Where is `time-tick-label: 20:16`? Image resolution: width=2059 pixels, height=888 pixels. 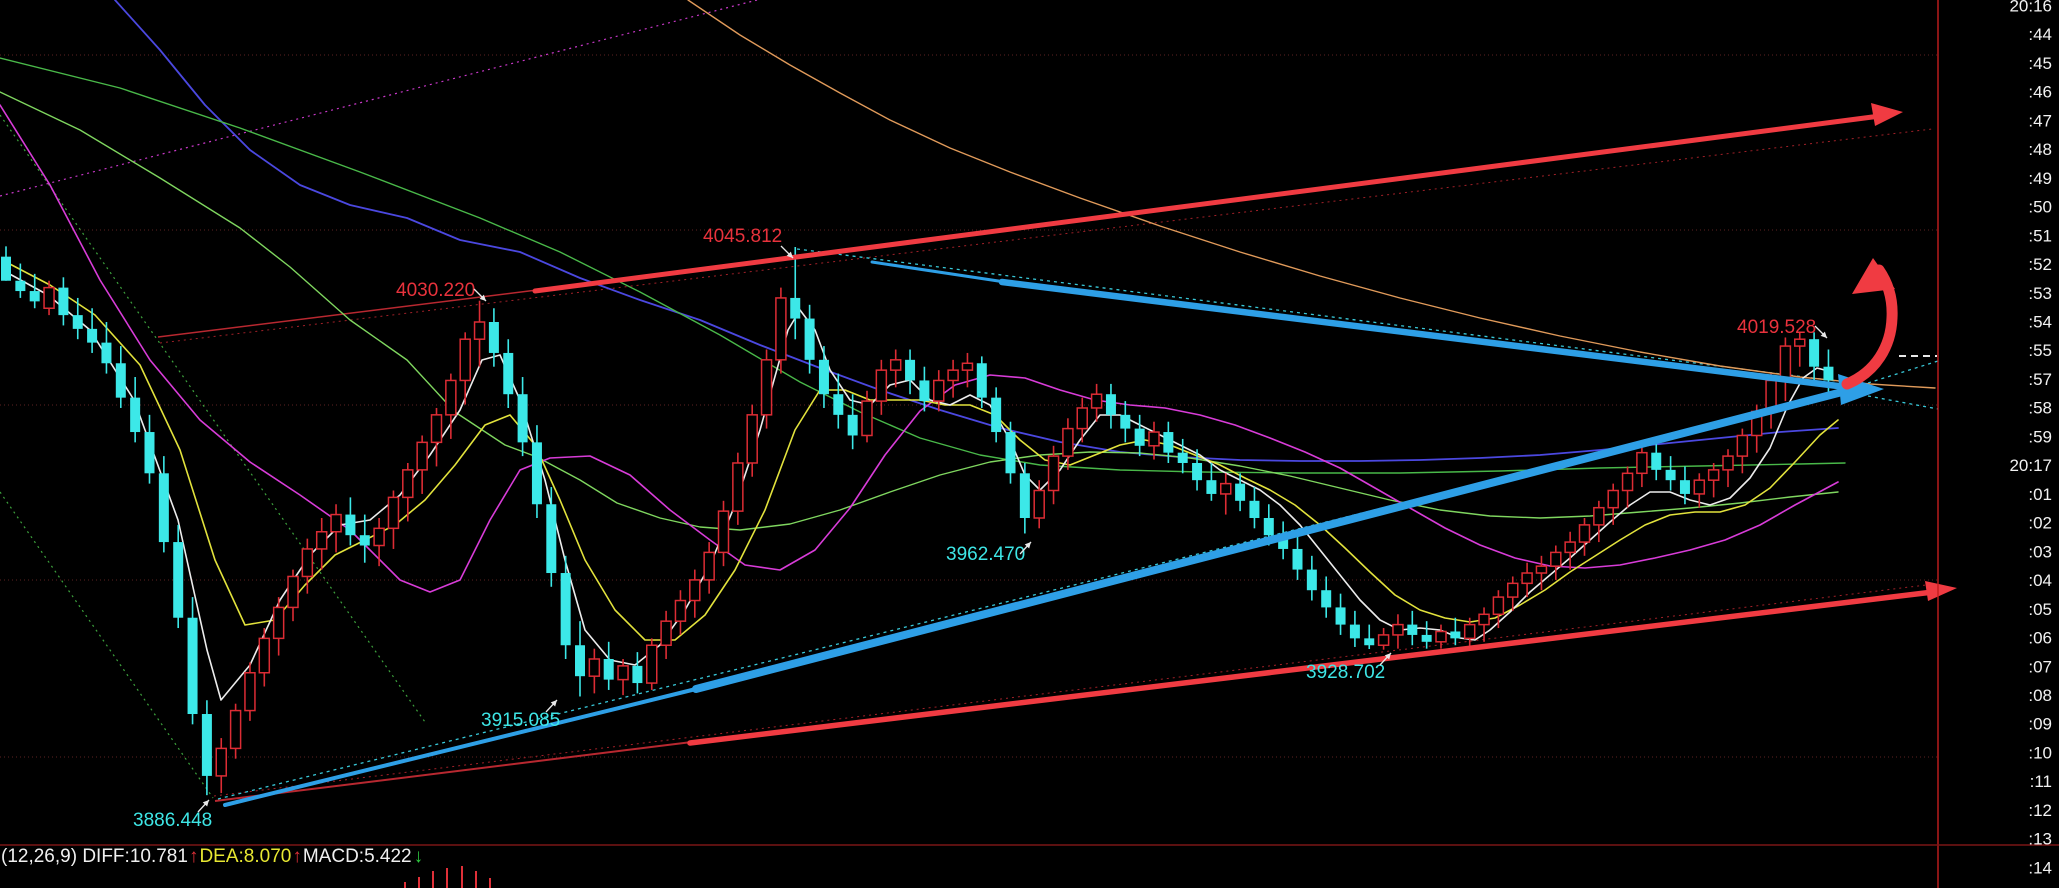
time-tick-label: 20:16 is located at coordinates (2030, 7).